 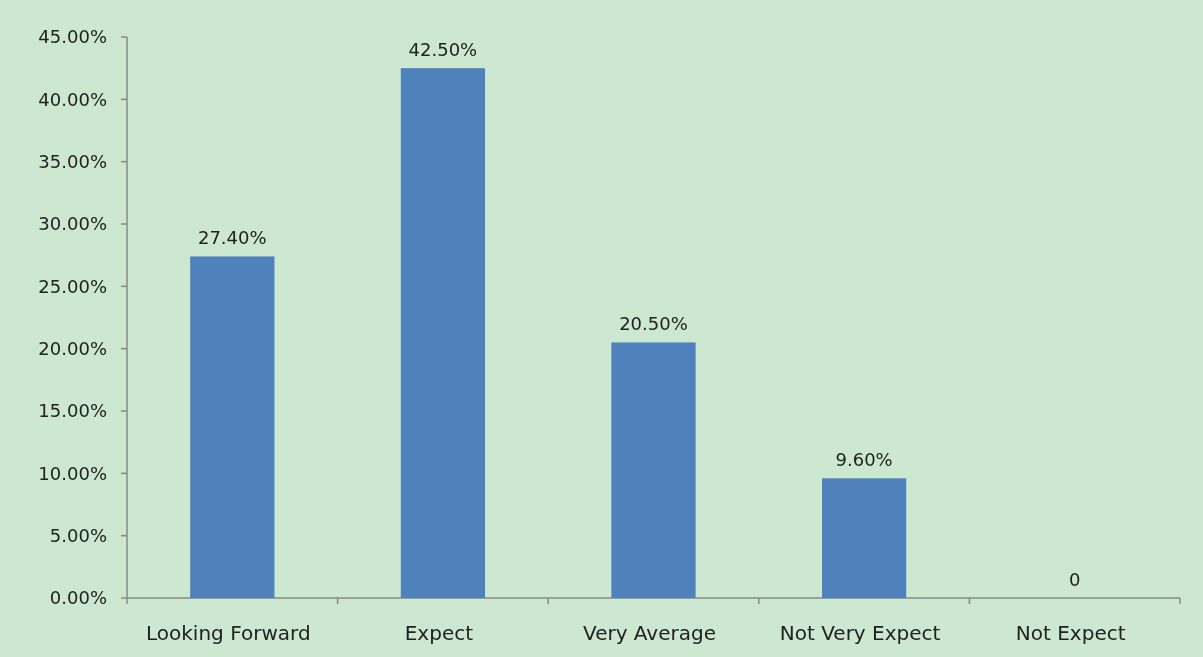 I want to click on y-tick-label: 45.00%, so click(x=72, y=37).